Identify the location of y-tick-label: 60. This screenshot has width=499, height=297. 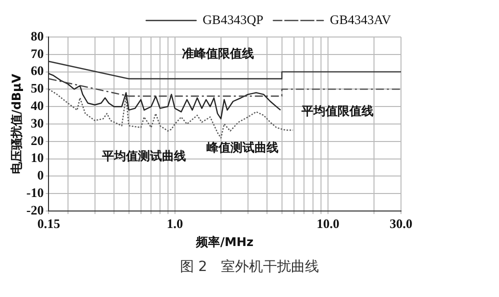
(37, 70).